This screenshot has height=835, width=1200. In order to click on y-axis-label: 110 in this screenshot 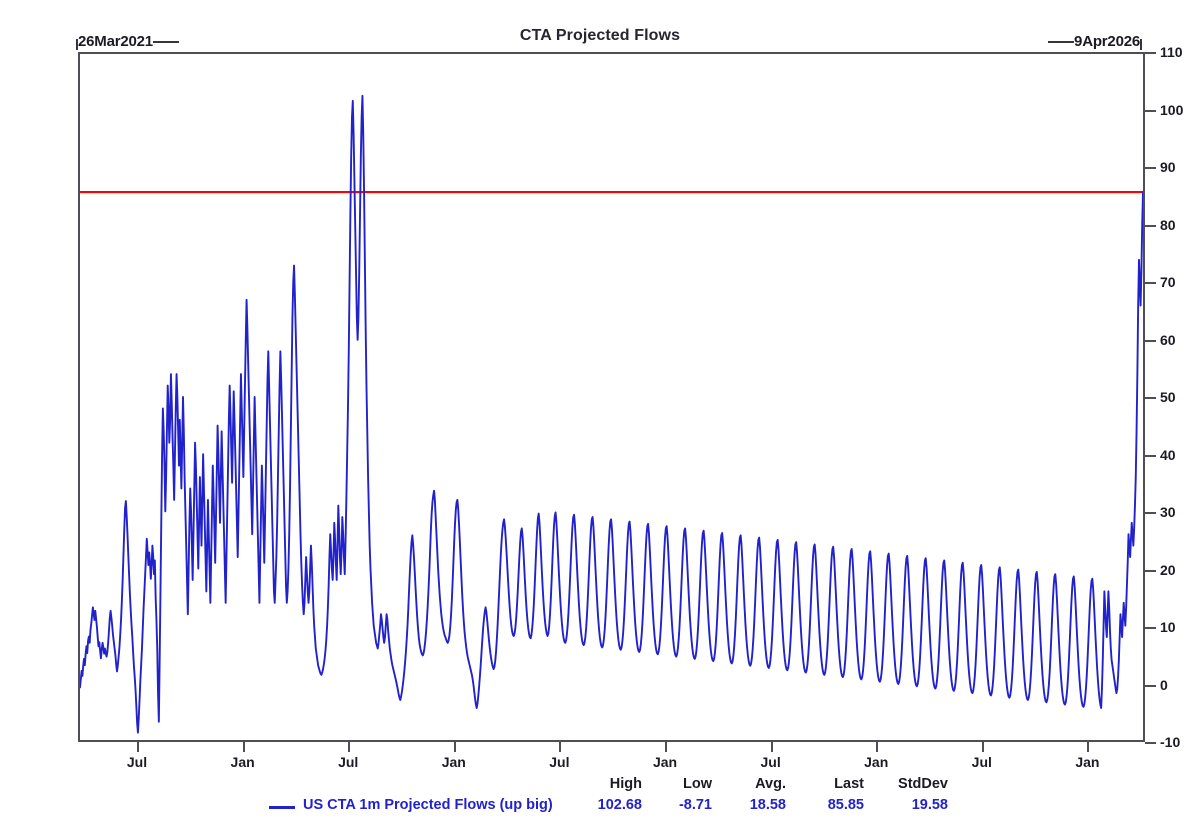, I will do `click(1171, 52)`.